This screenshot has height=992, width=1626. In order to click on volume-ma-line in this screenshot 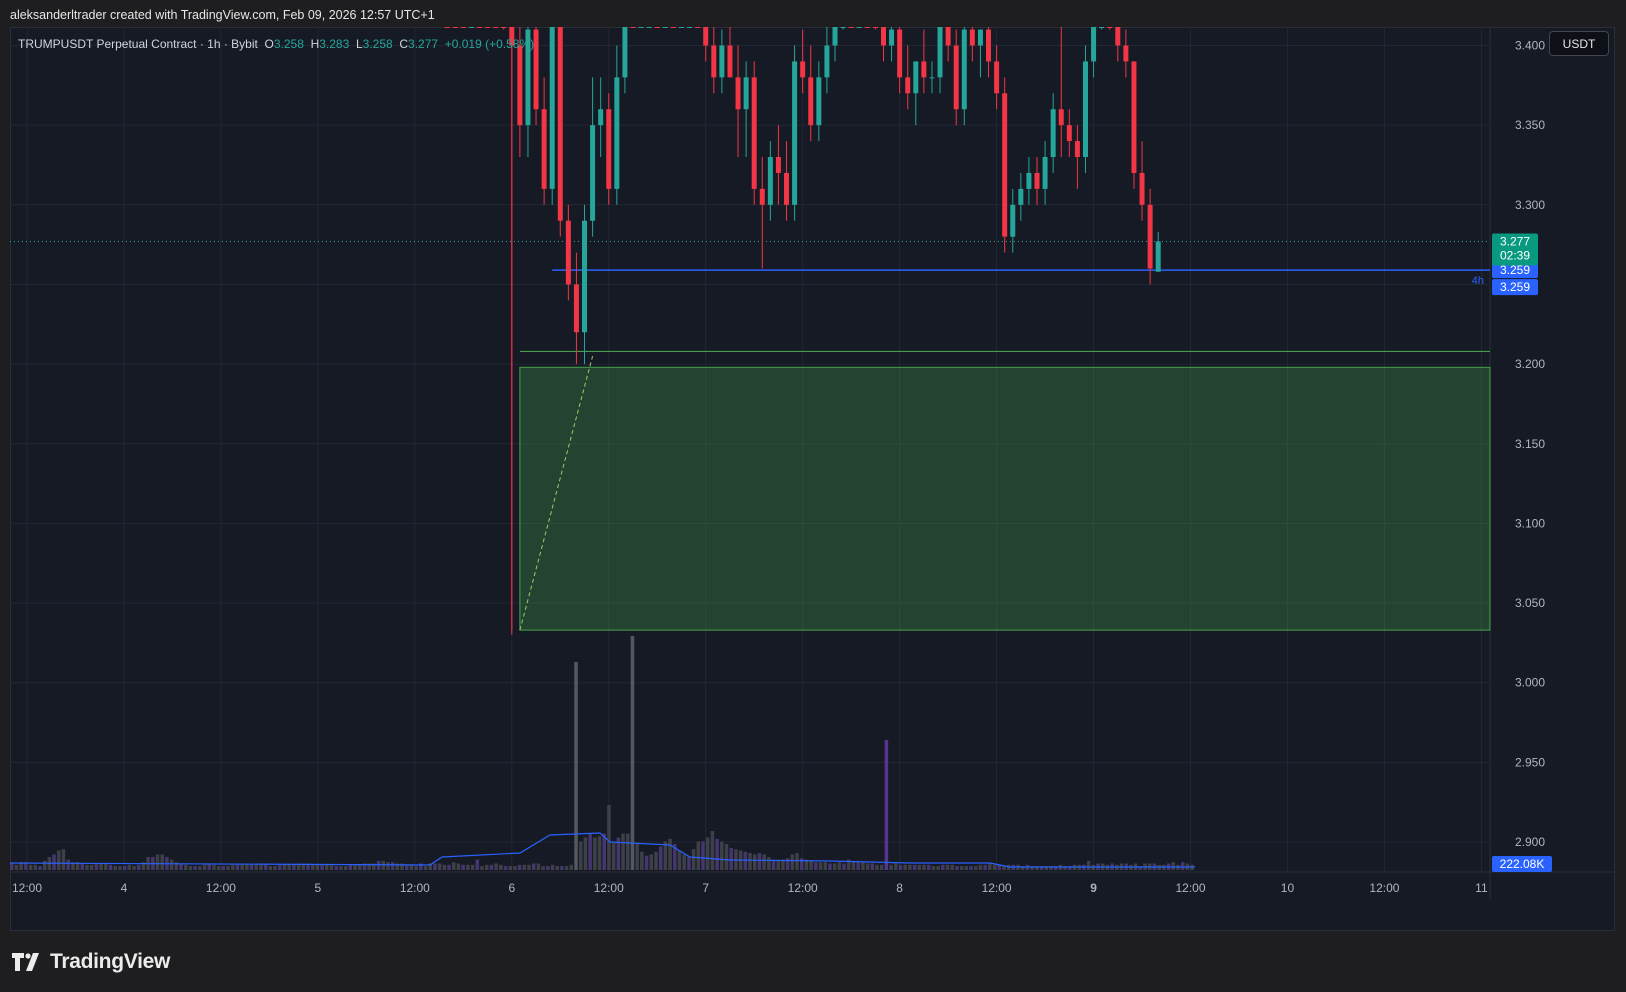, I will do `click(602, 850)`.